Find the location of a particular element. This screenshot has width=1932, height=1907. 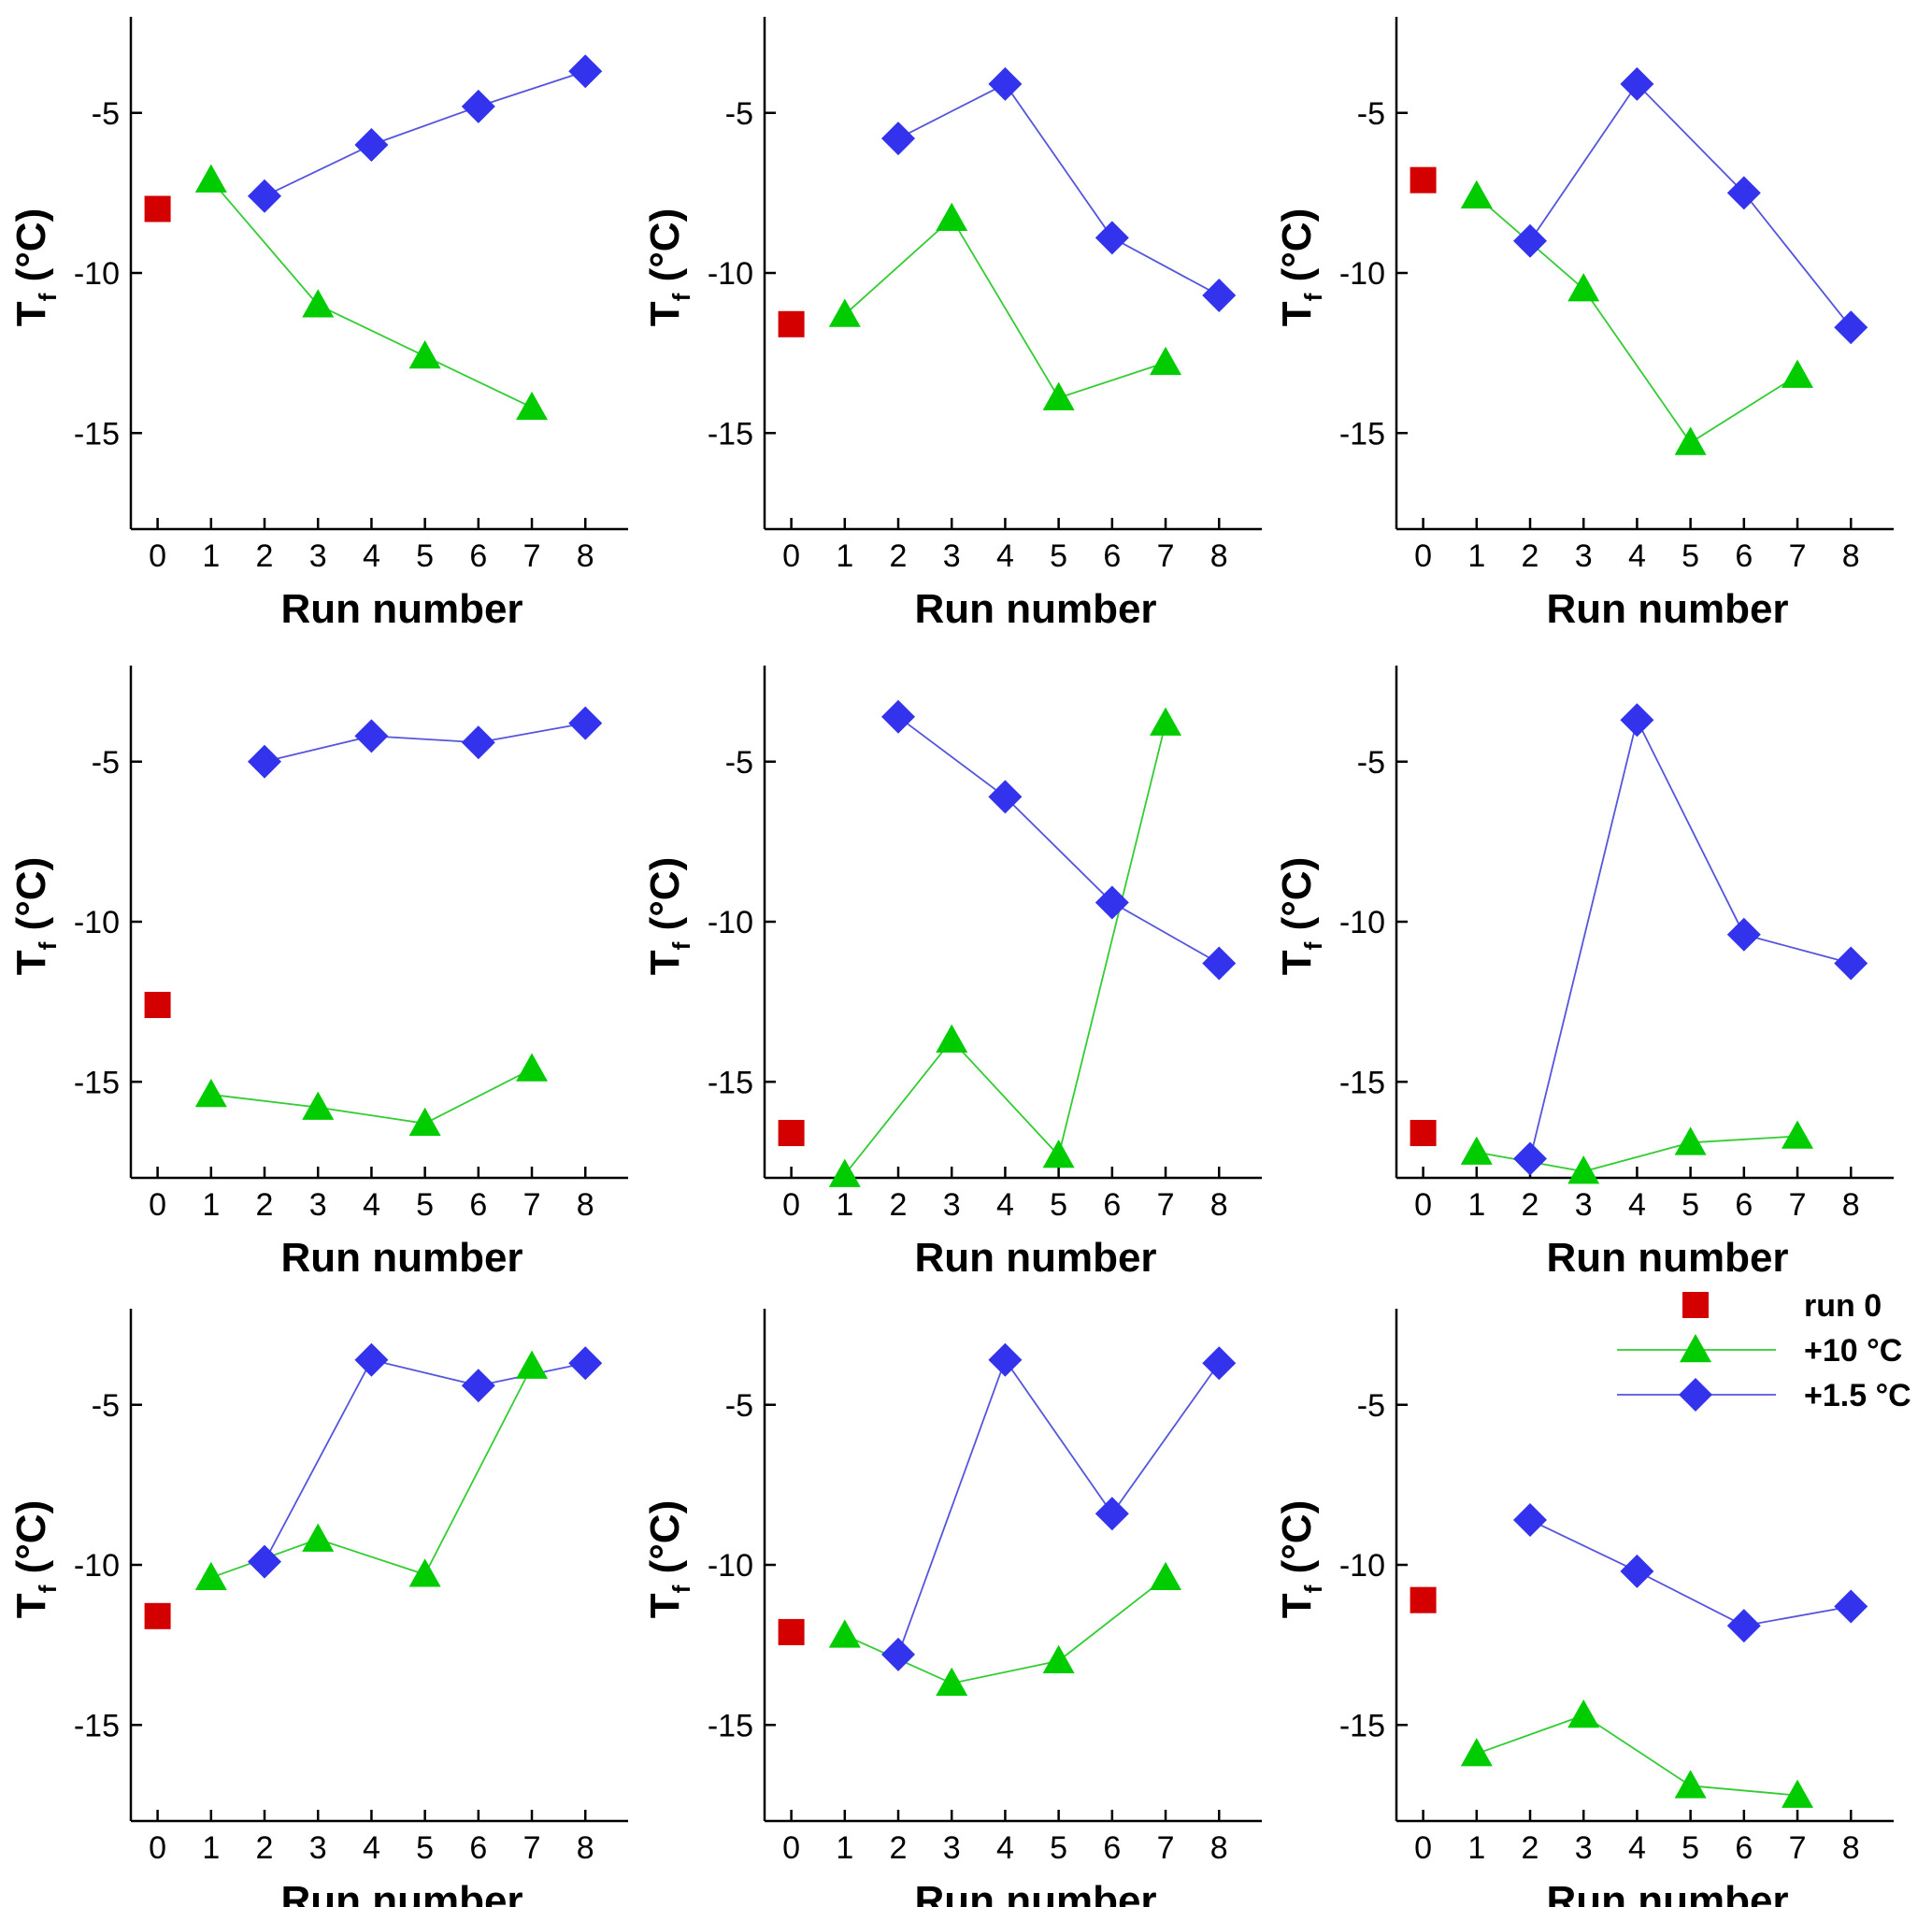

legend-label-run0: run 0 is located at coordinates (1843, 1306).